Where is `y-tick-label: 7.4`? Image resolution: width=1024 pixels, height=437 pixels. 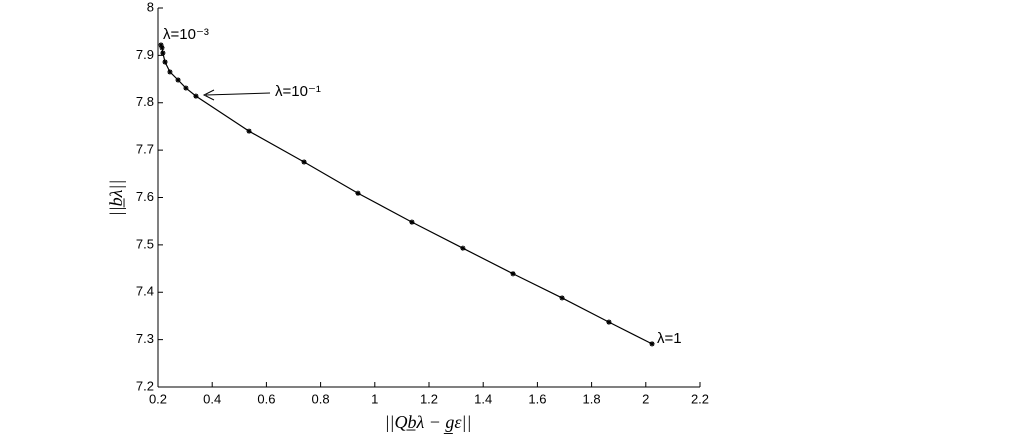 y-tick-label: 7.4 is located at coordinates (145, 291).